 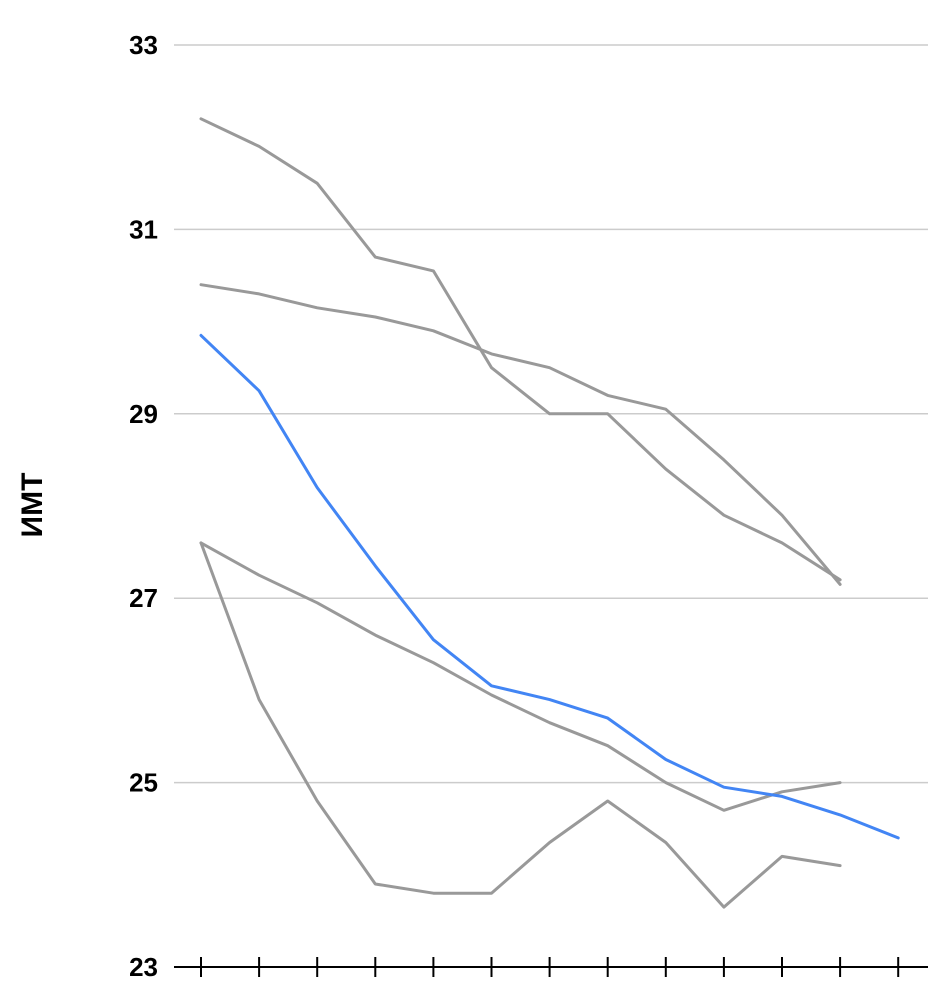 I want to click on y-tick-label: 27, so click(x=143, y=598).